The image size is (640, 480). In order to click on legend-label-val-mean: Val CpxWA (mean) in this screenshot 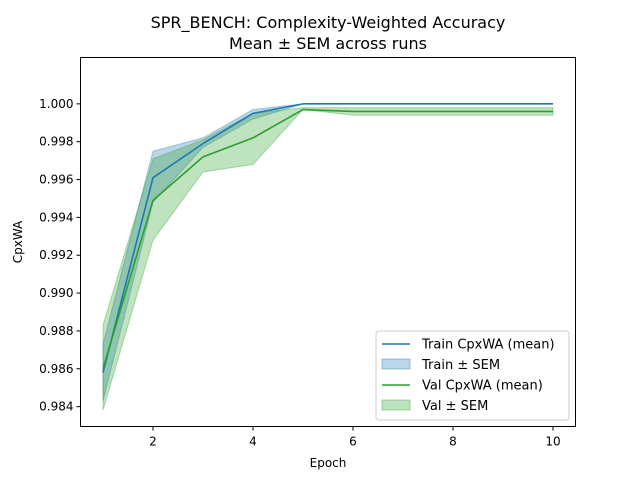, I will do `click(482, 386)`.